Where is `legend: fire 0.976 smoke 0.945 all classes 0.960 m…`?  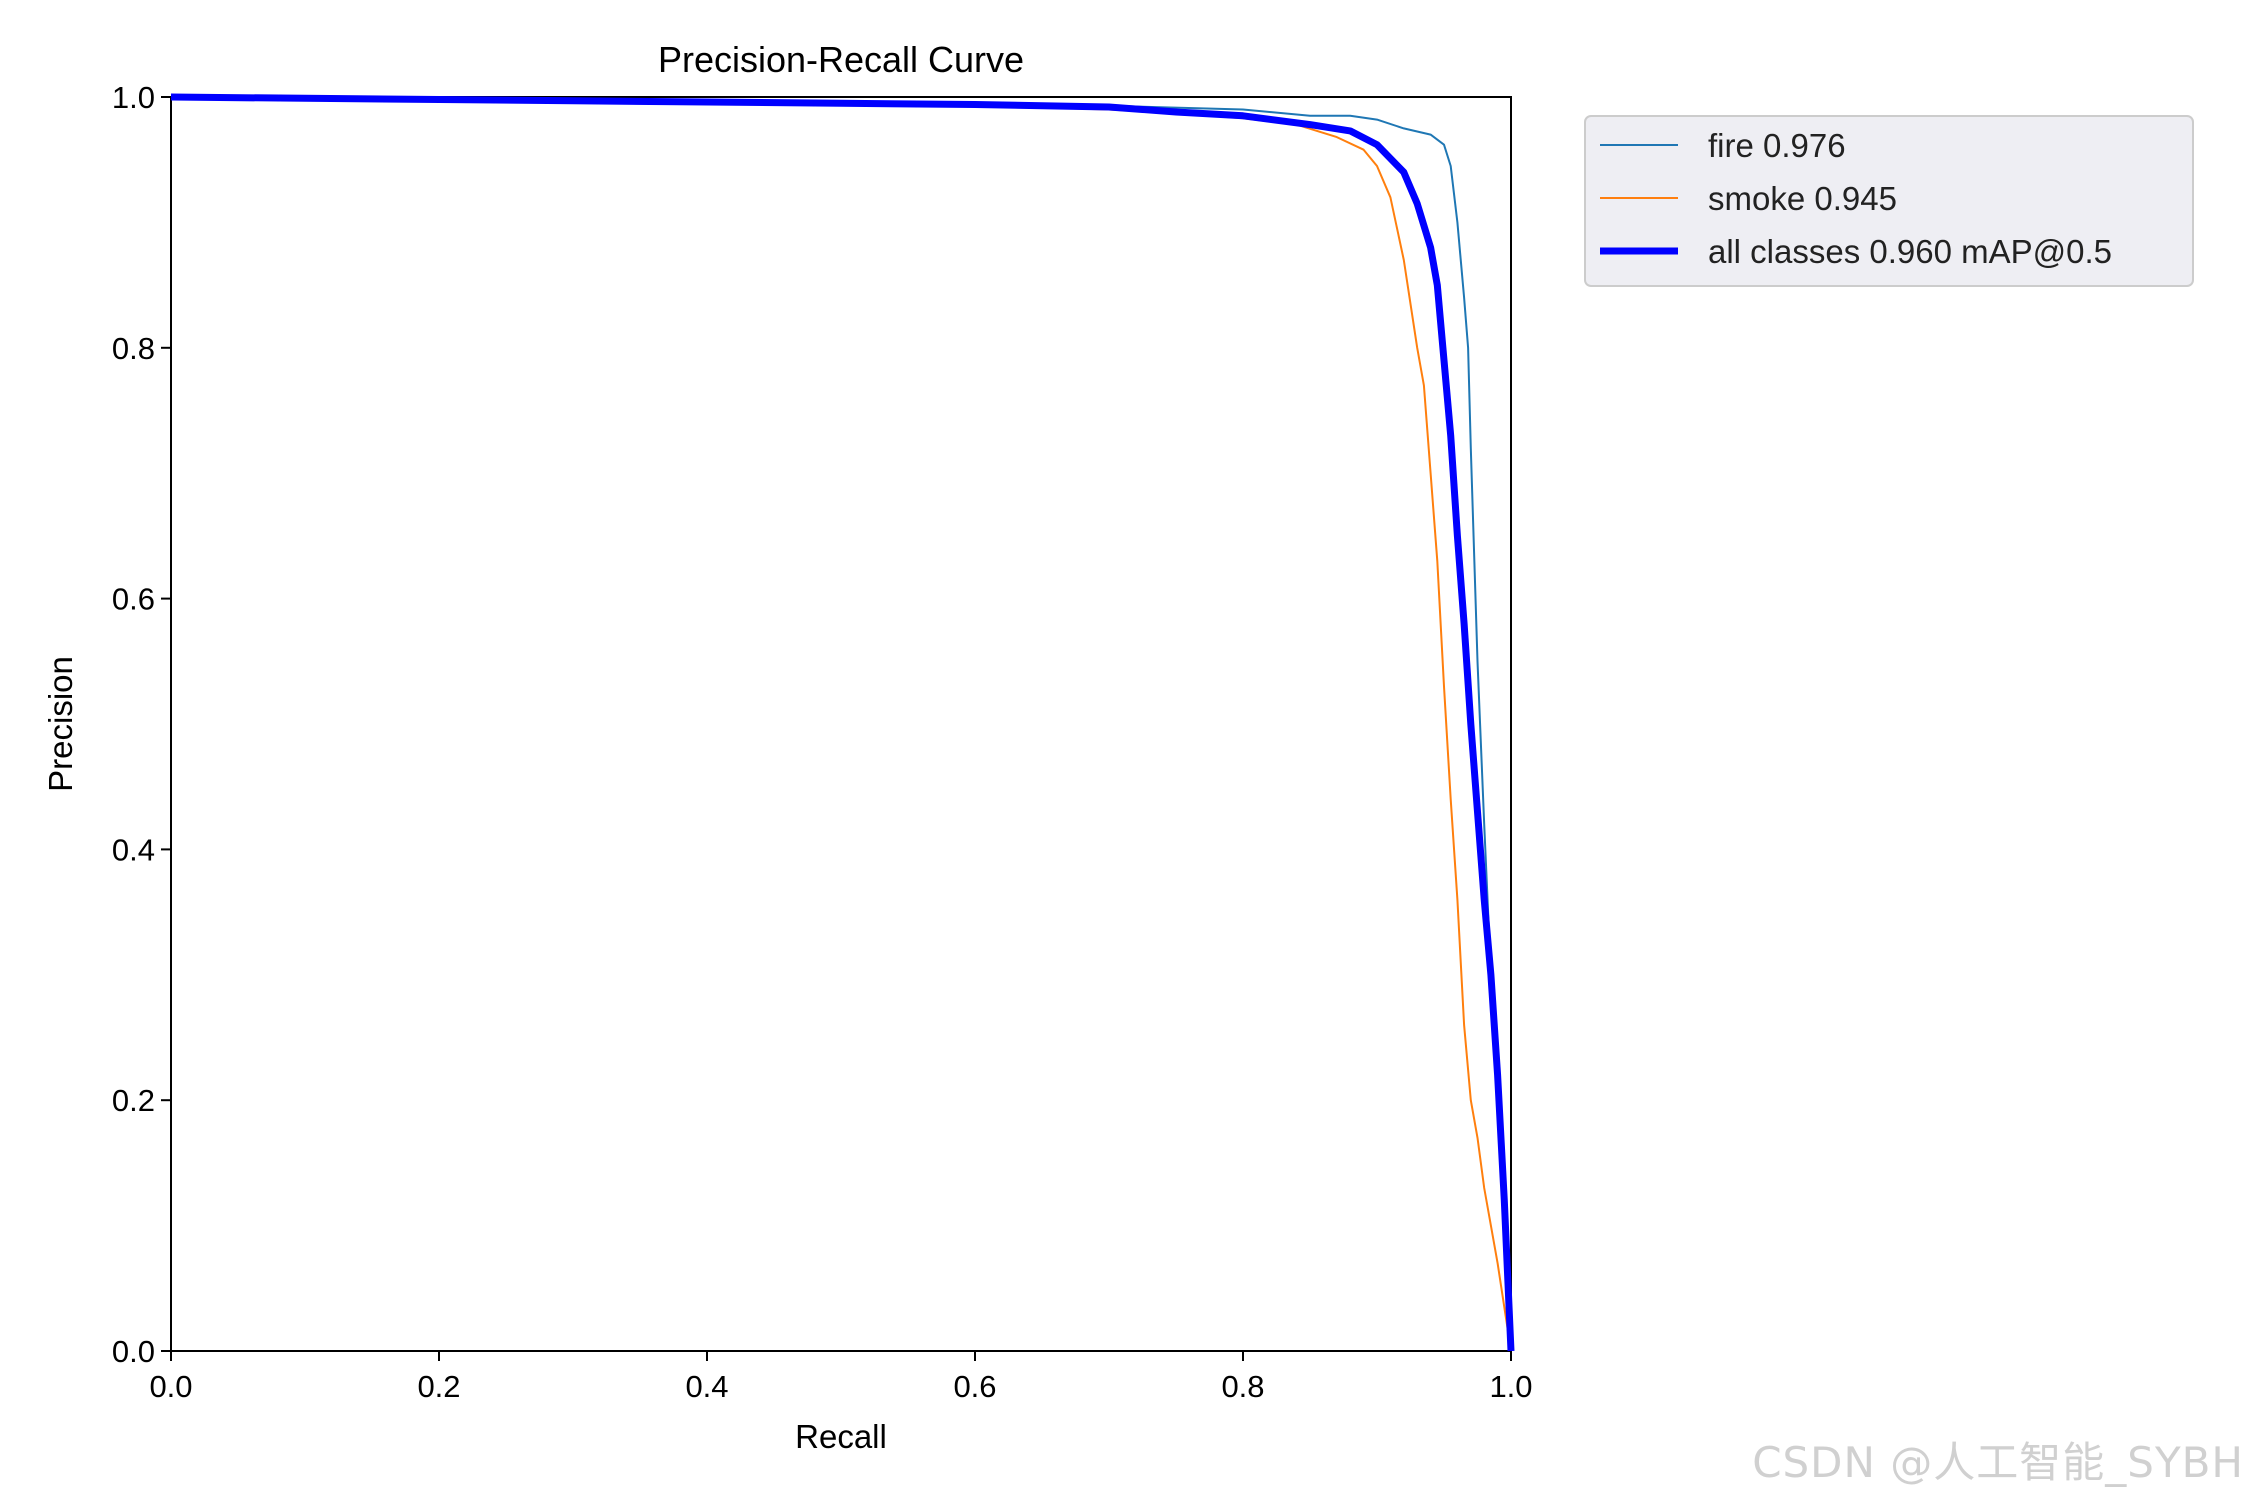 legend: fire 0.976 smoke 0.945 all classes 0.960 m… is located at coordinates (1889, 201).